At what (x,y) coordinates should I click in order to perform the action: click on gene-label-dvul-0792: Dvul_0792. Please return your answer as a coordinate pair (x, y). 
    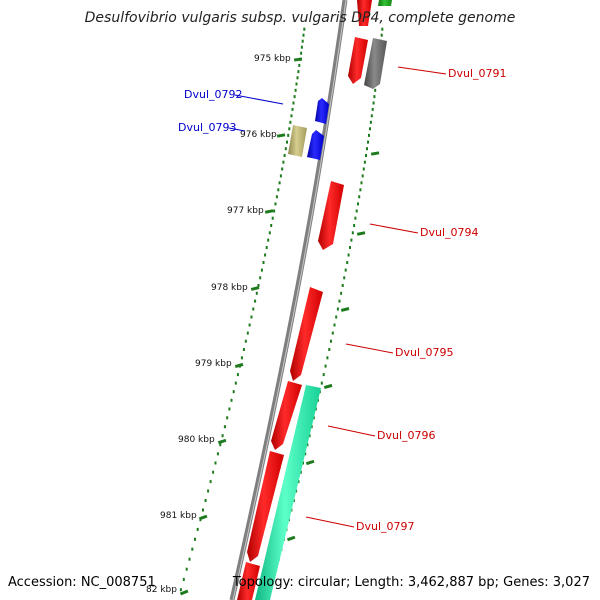
    Looking at the image, I should click on (213, 94).